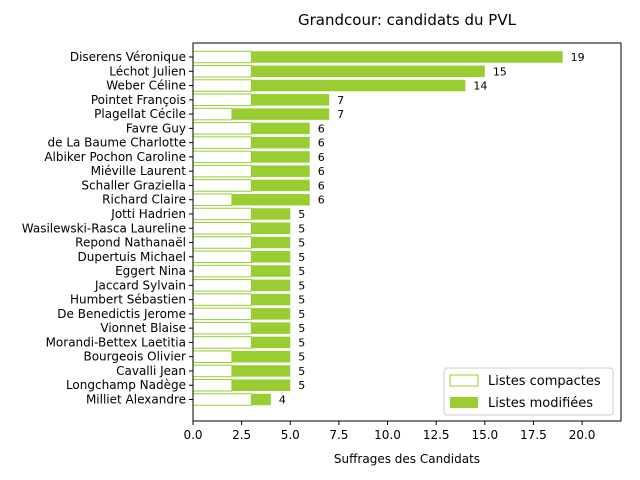 This screenshot has width=640, height=480. Describe the element at coordinates (150, 271) in the screenshot. I see `category-label-15: Eggert Nina` at that location.